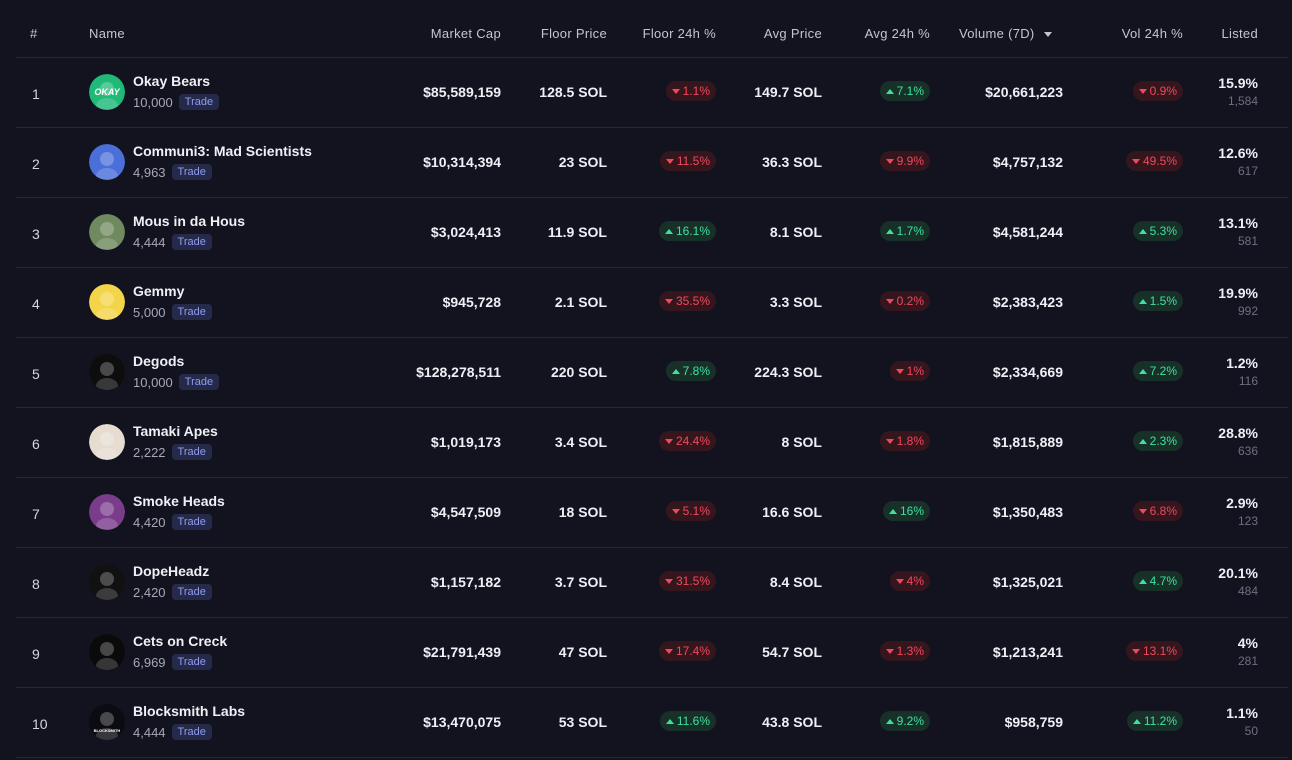 This screenshot has width=1292, height=760. What do you see at coordinates (149, 172) in the screenshot?
I see `supply-count: 4,963` at bounding box center [149, 172].